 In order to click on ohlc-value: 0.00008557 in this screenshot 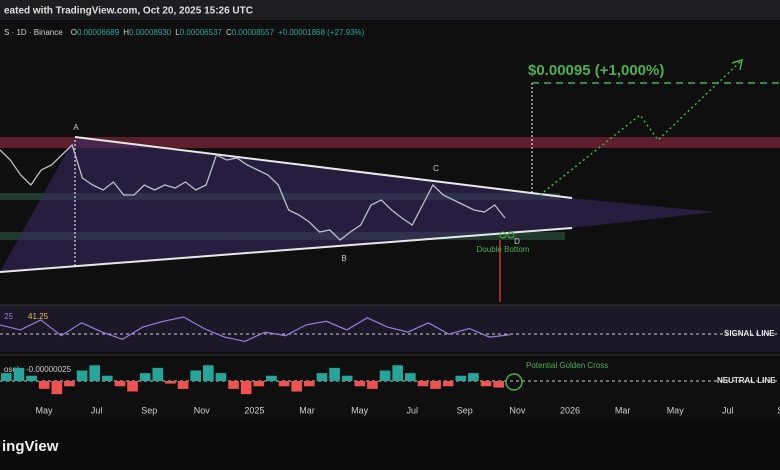, I will do `click(253, 32)`.